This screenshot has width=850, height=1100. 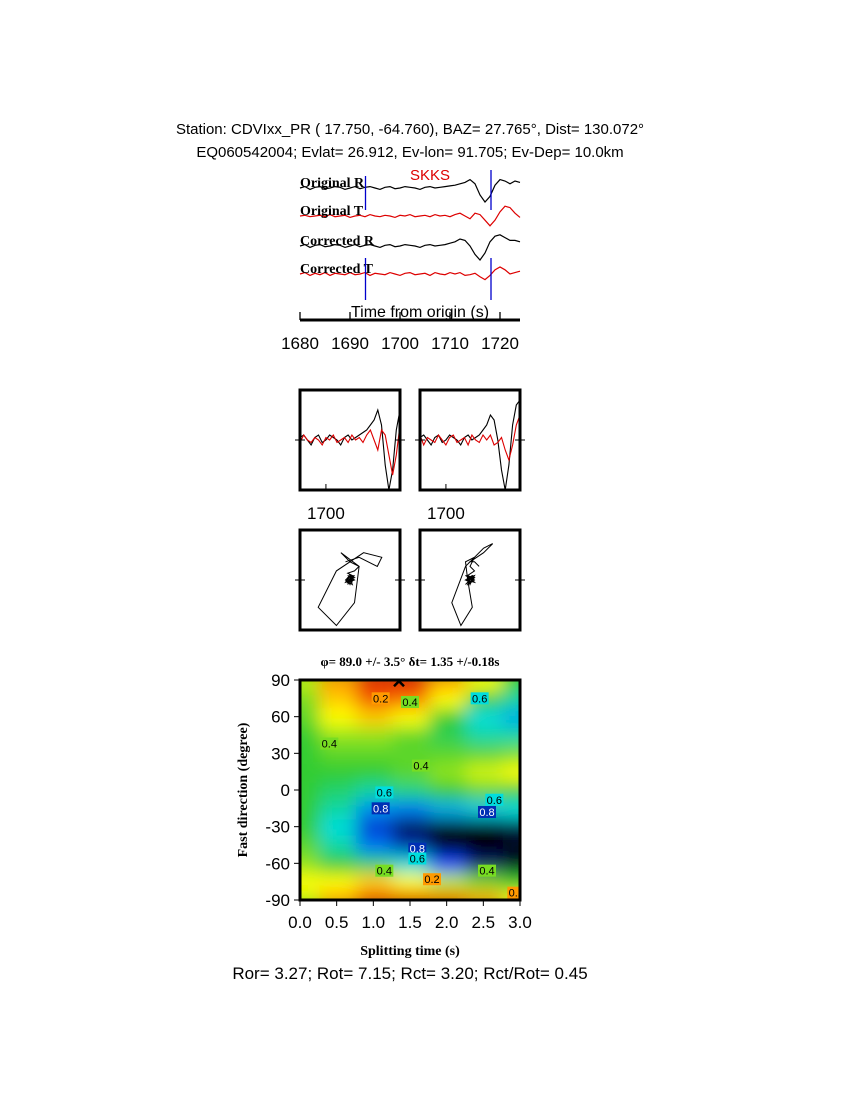 I want to click on y-tick-label: 0, so click(x=285, y=790).